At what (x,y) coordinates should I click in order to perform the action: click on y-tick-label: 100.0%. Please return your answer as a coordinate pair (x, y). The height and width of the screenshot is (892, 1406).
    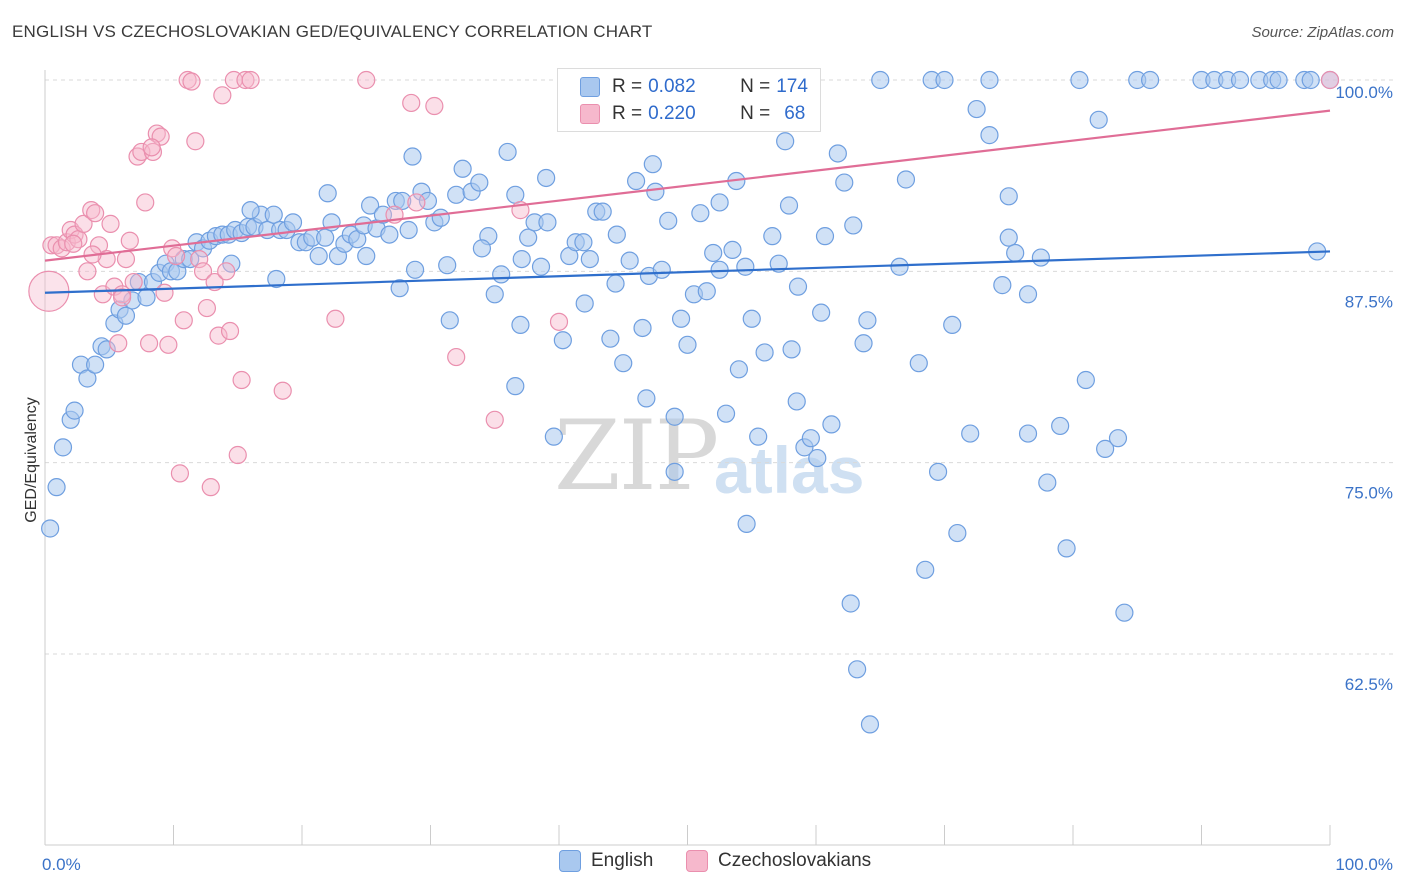
    Looking at the image, I should click on (1364, 92).